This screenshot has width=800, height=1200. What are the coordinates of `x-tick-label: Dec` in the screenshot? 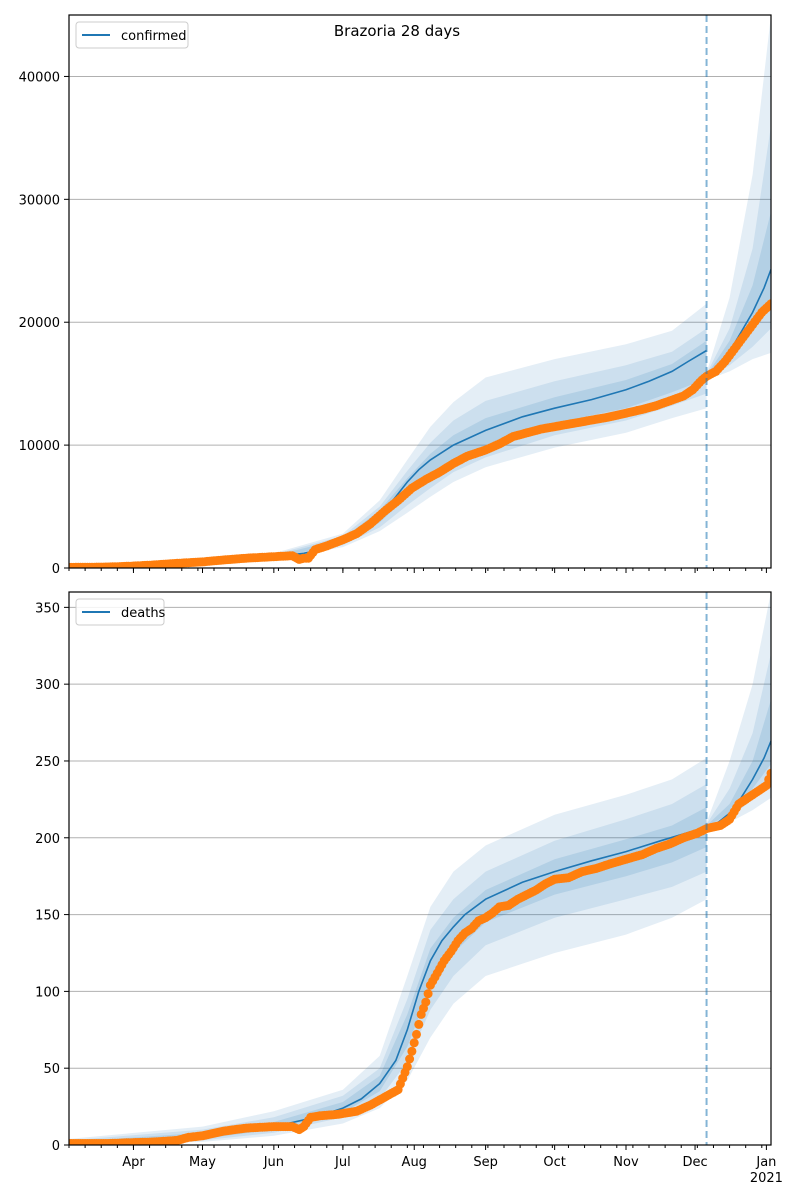 It's located at (694, 1162).